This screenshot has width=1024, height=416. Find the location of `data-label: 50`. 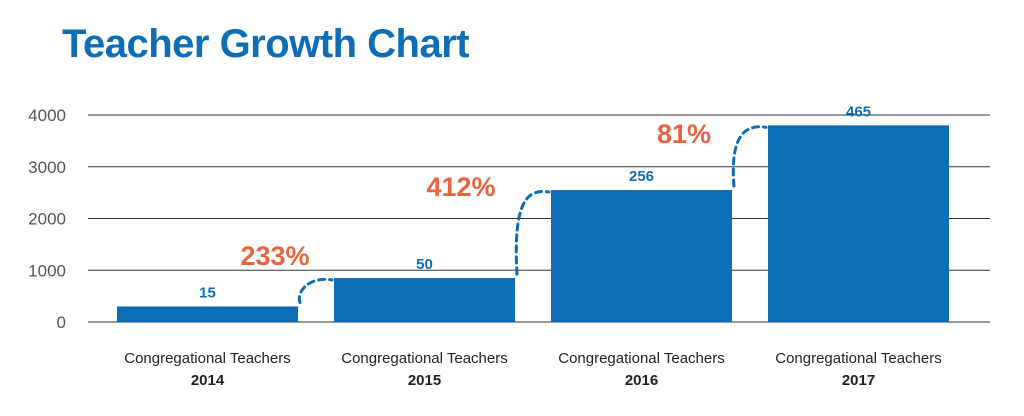

data-label: 50 is located at coordinates (424, 264).